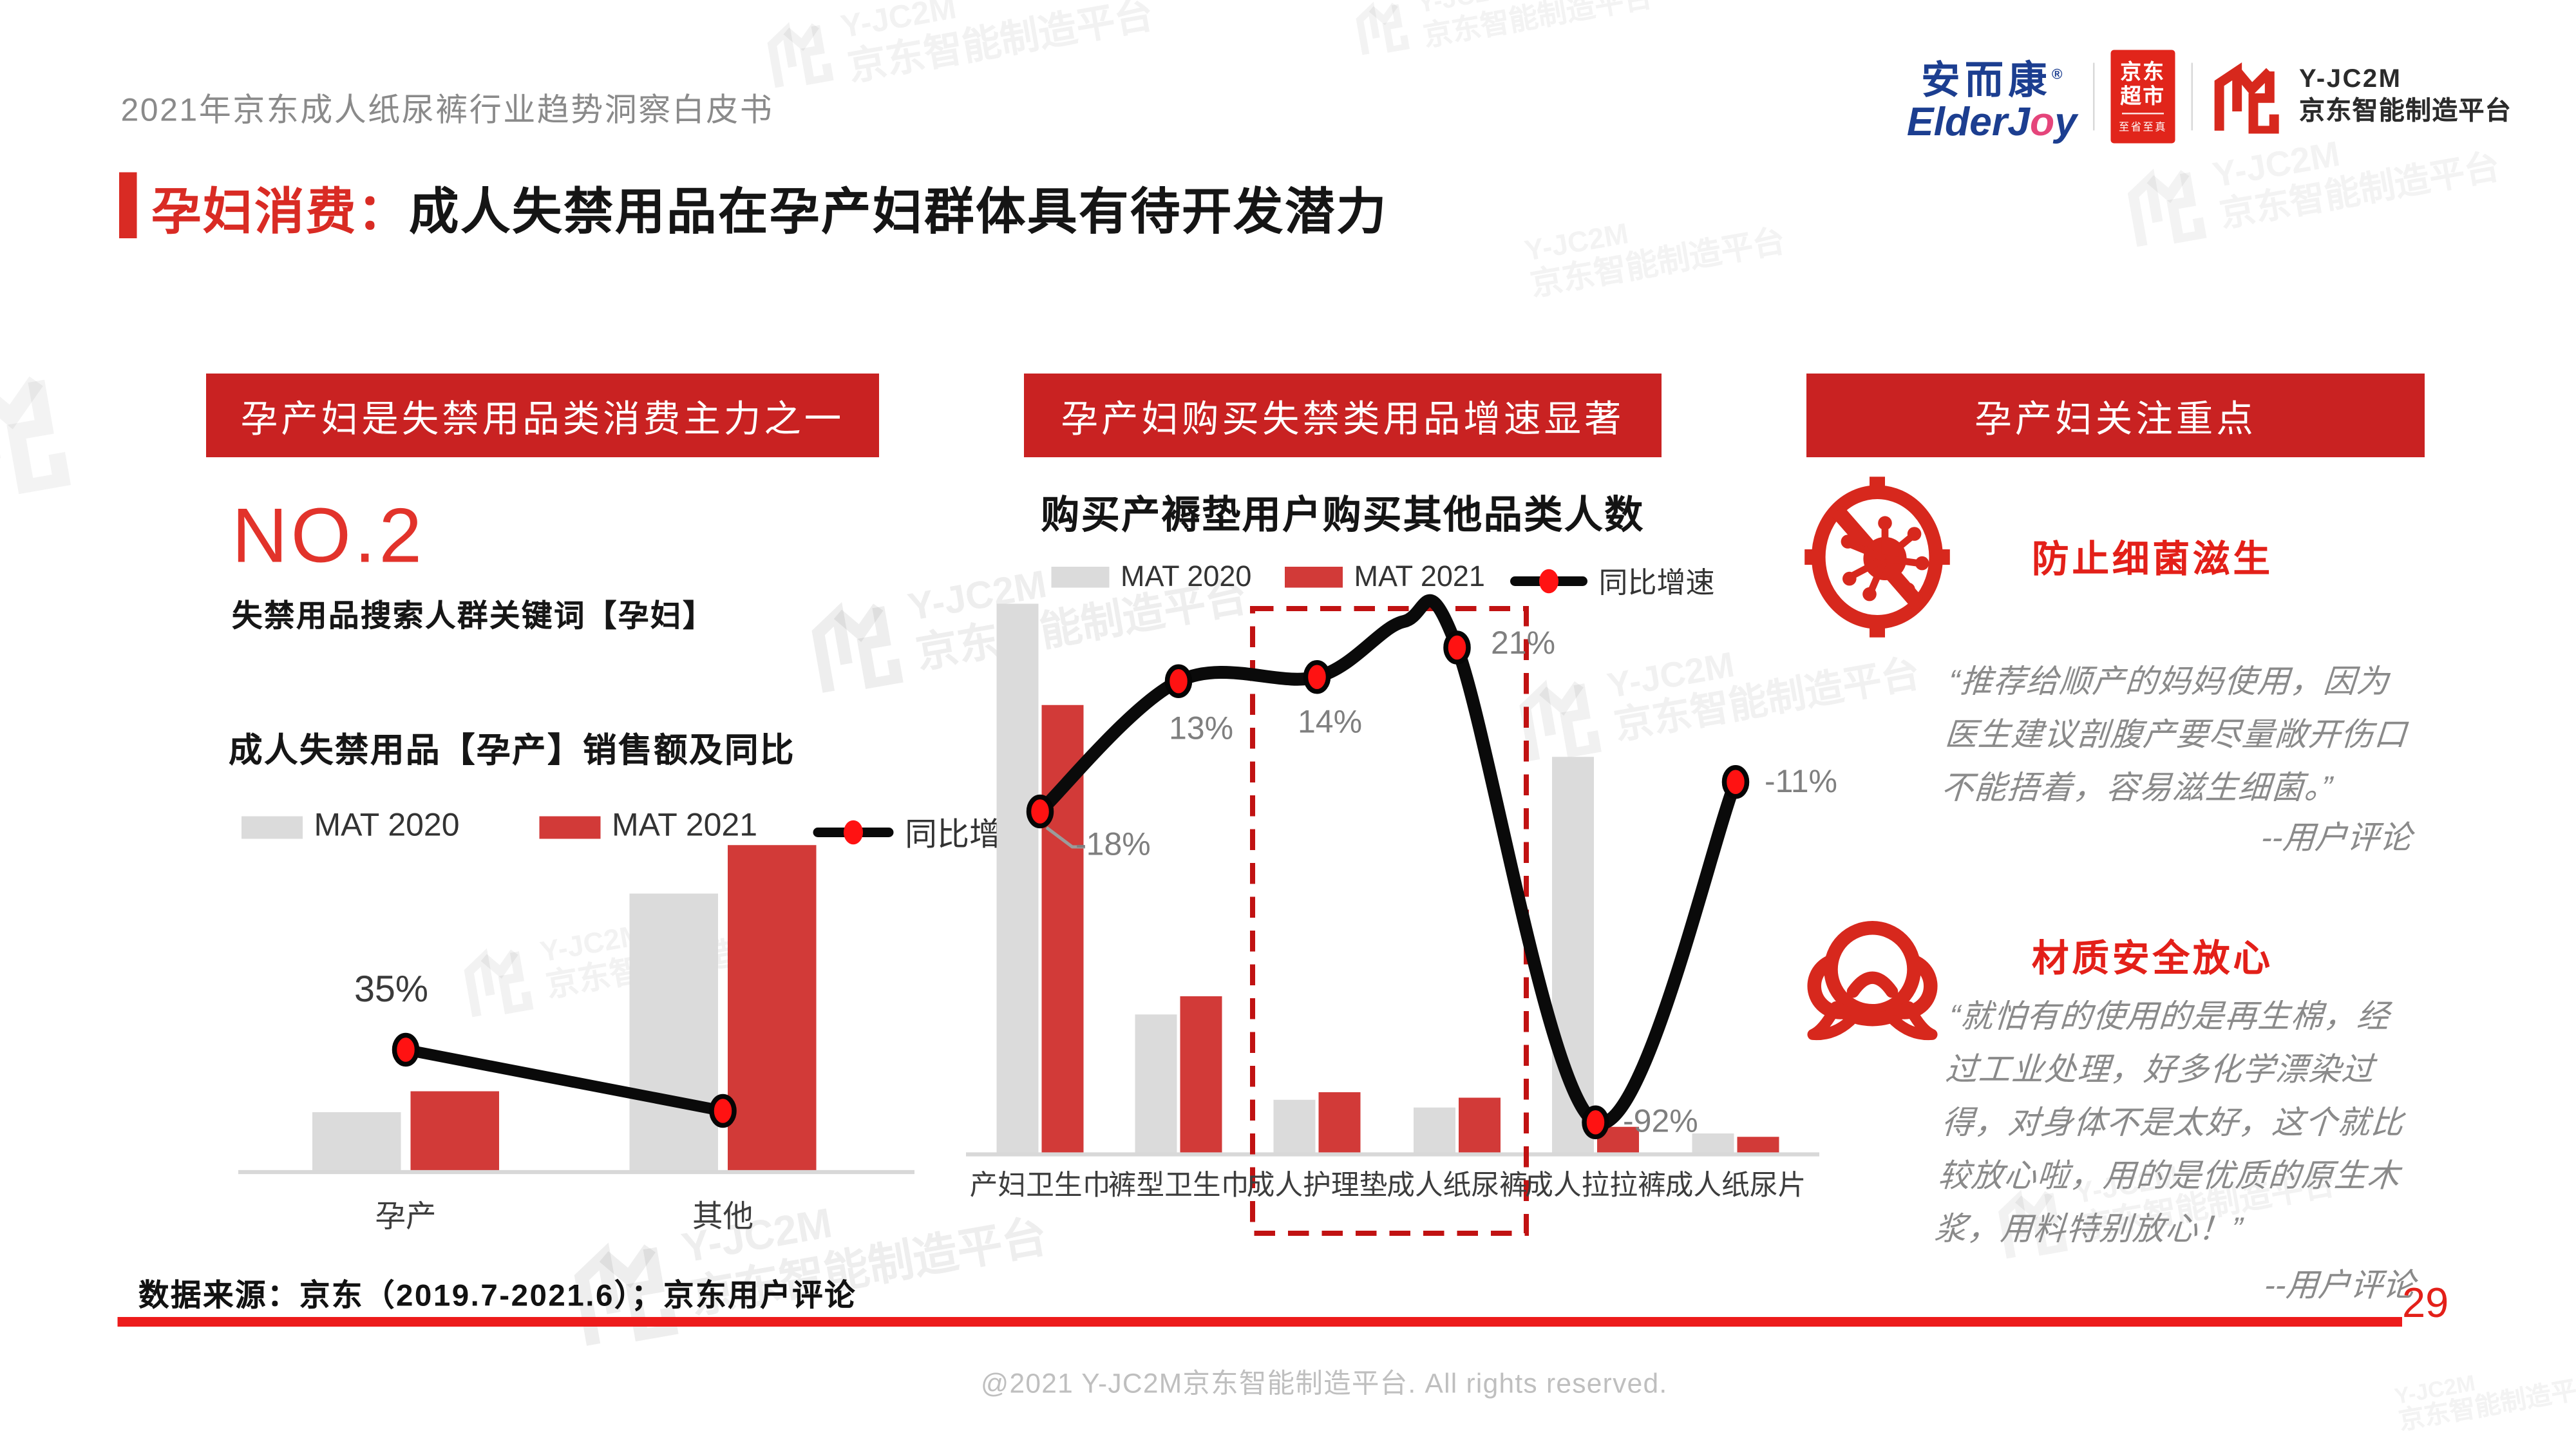 Image resolution: width=2576 pixels, height=1449 pixels. What do you see at coordinates (2246, 97) in the screenshot?
I see `jc2m-logo-icon` at bounding box center [2246, 97].